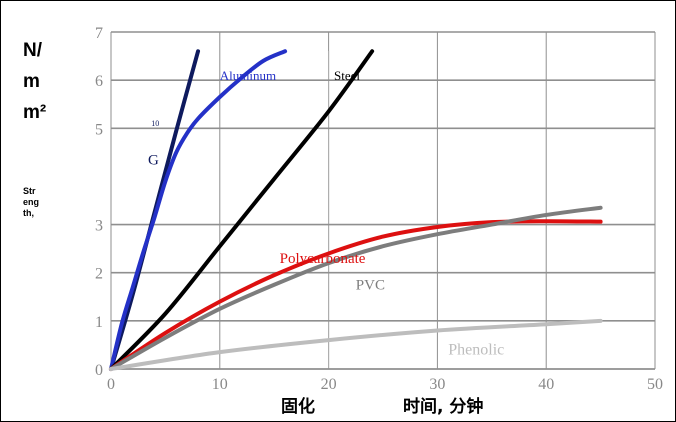  I want to click on x-axis-label-part: 时间, 分钟, so click(443, 407).